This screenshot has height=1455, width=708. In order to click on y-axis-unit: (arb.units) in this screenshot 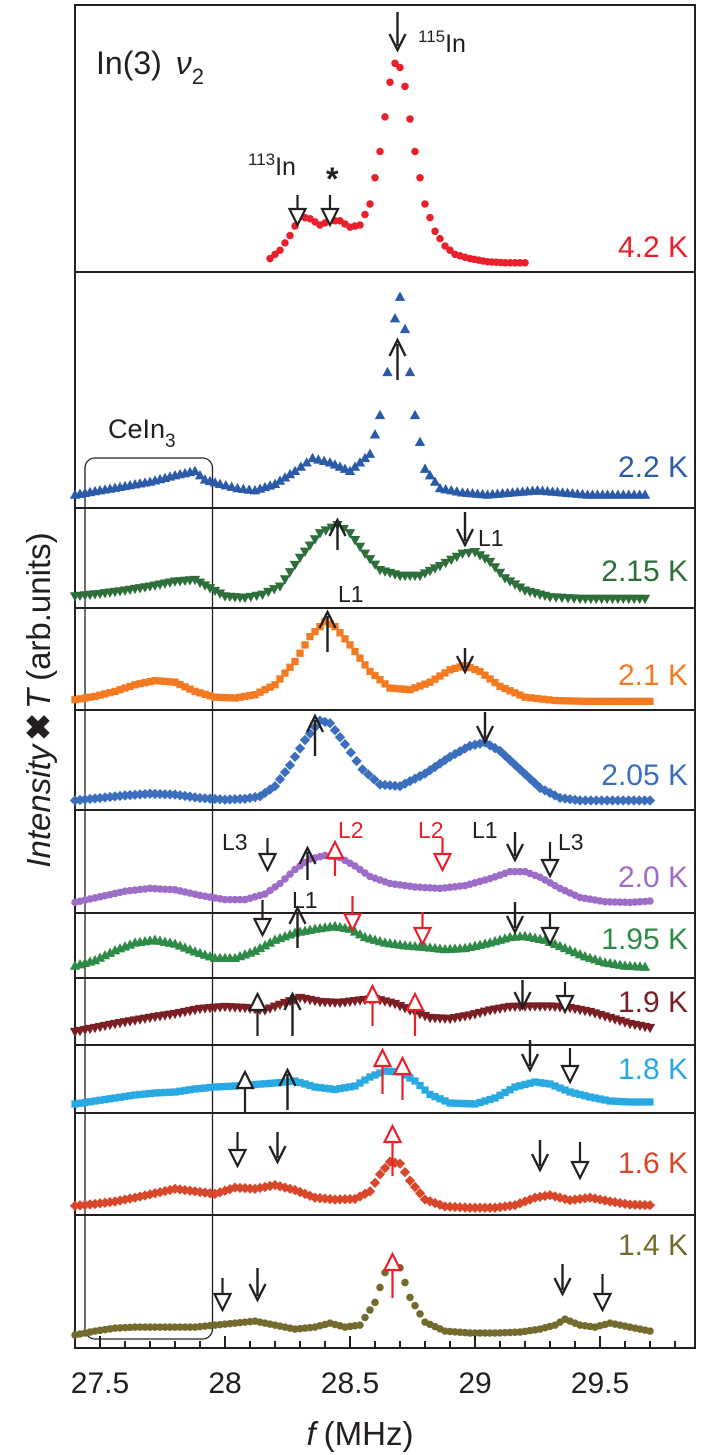, I will do `click(38, 606)`.